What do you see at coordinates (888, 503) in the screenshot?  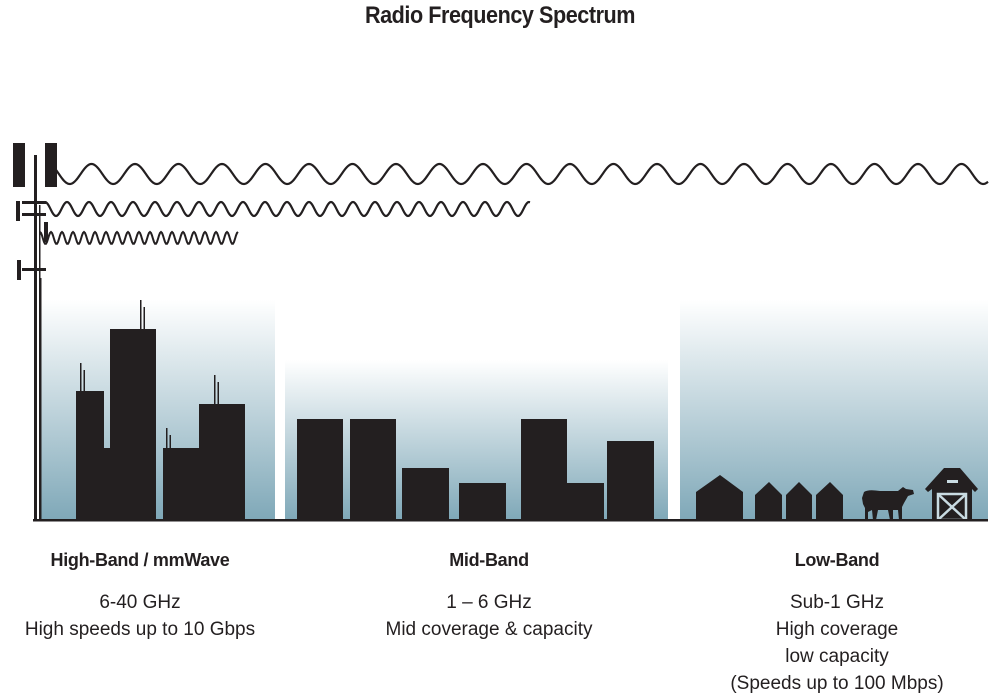 I see `cow-icon` at bounding box center [888, 503].